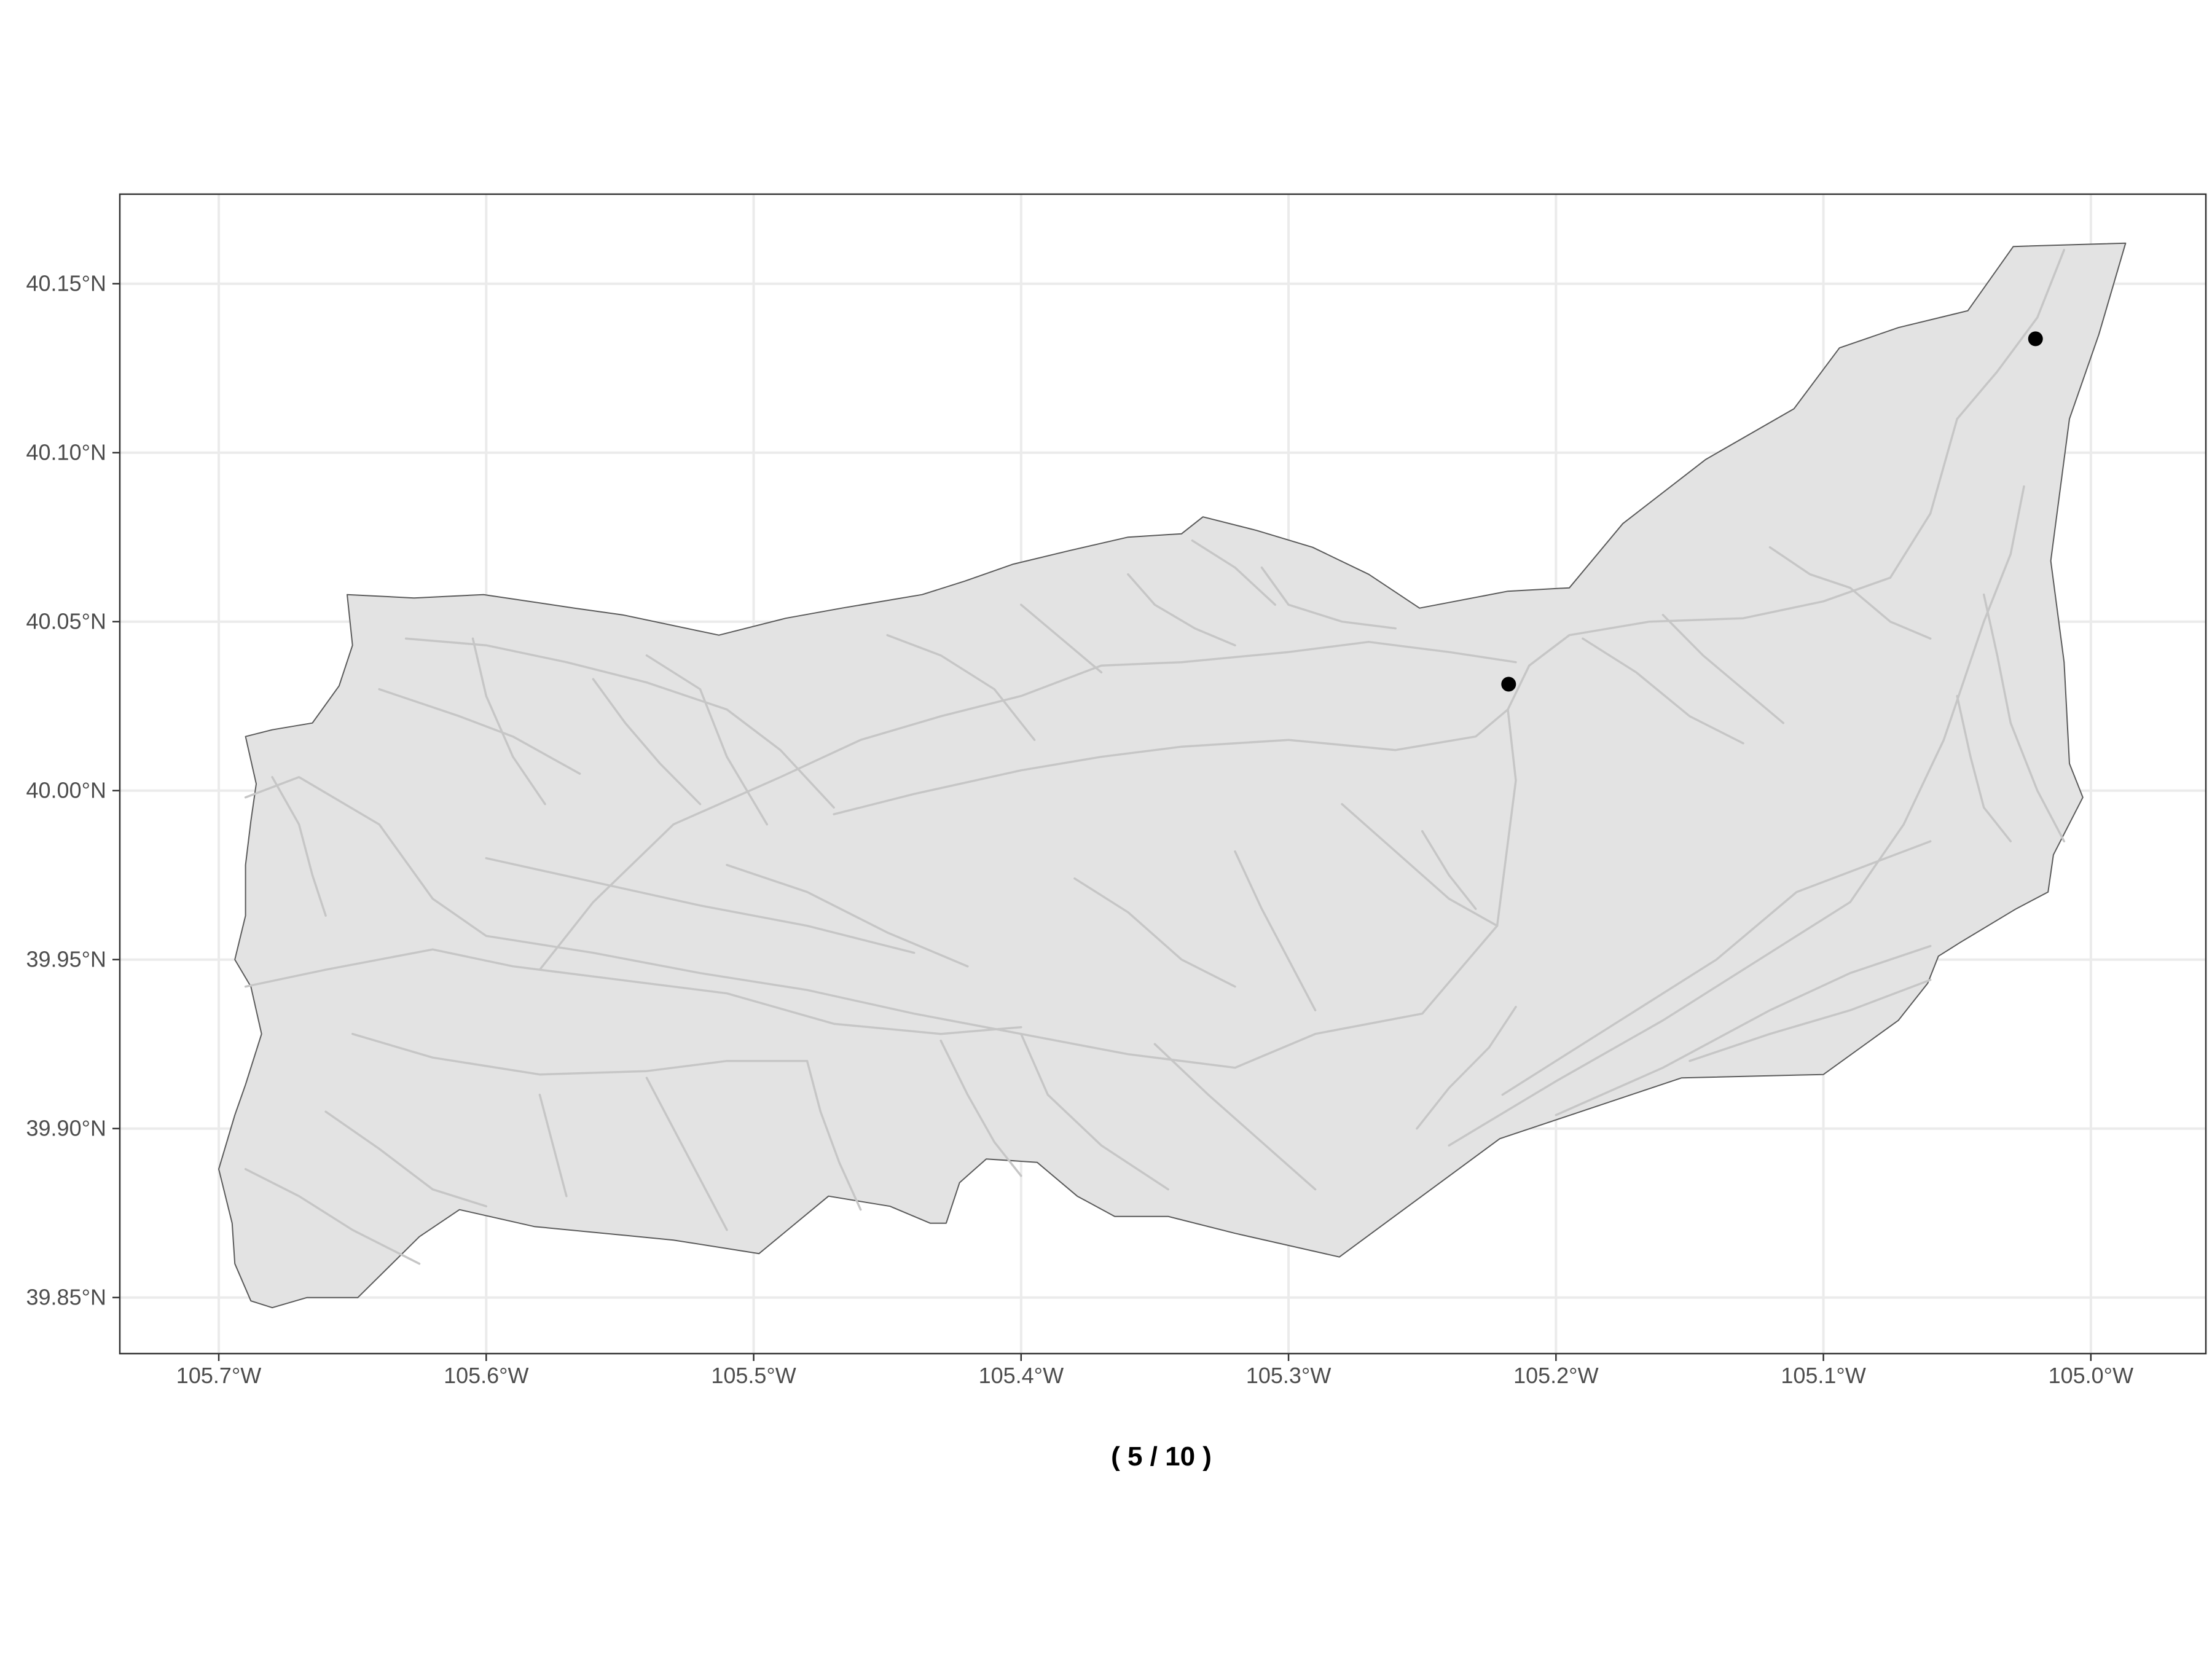 The width and height of the screenshot is (2212, 1659). Describe the element at coordinates (1288, 1375) in the screenshot. I see `x-tick-label: 105.3°W` at that location.